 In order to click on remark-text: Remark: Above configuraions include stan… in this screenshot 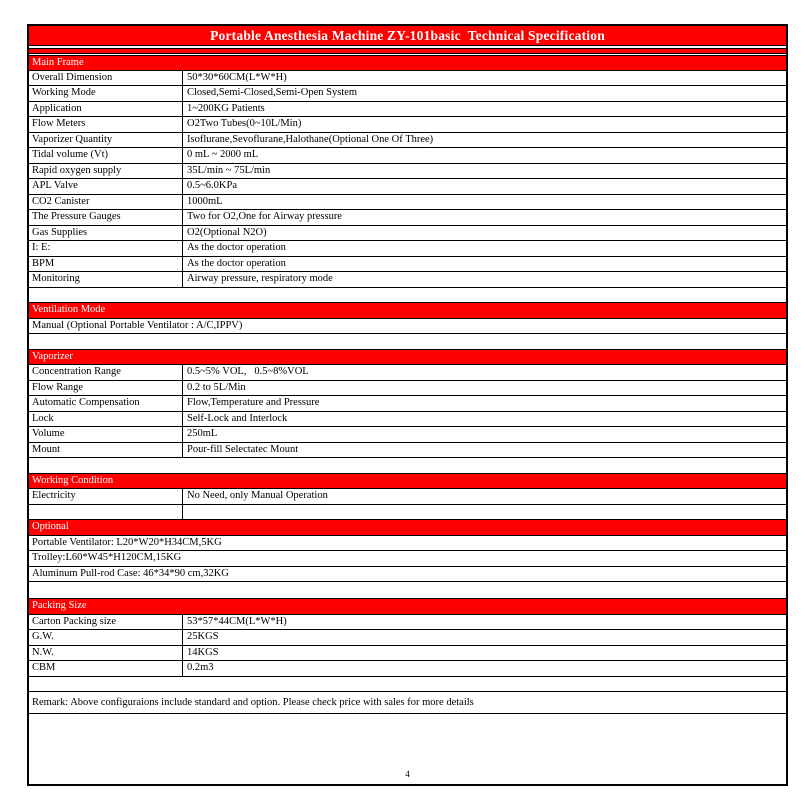, I will do `click(407, 703)`.